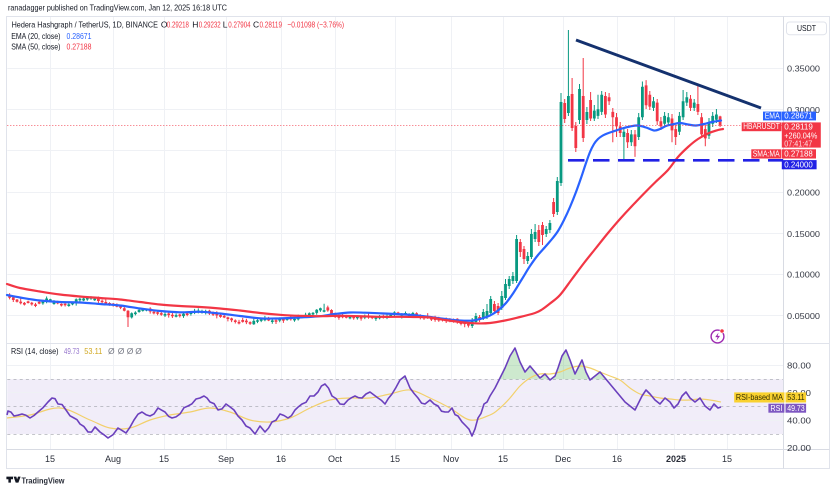 The image size is (830, 491). What do you see at coordinates (676, 459) in the screenshot?
I see `svg-text: 2025` at bounding box center [676, 459].